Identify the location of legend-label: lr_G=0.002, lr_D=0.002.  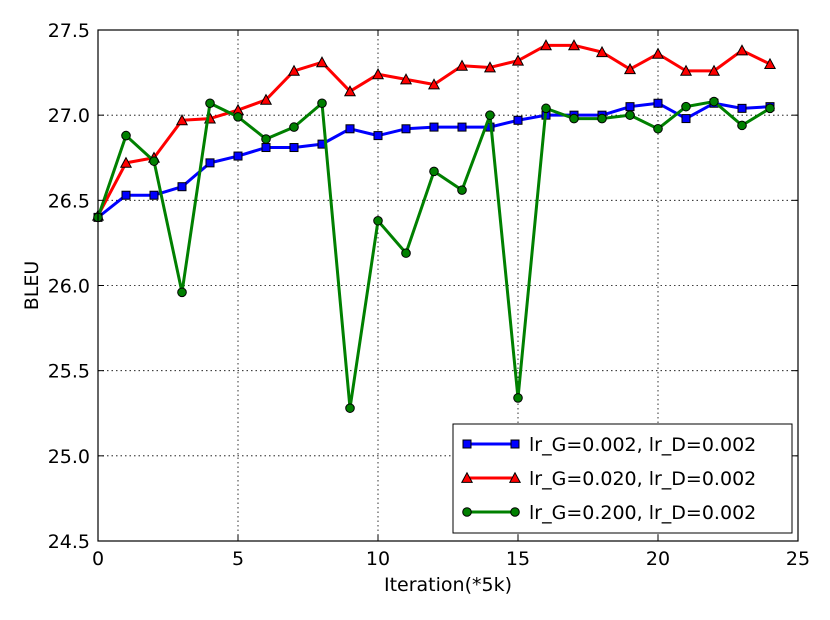
(642, 445).